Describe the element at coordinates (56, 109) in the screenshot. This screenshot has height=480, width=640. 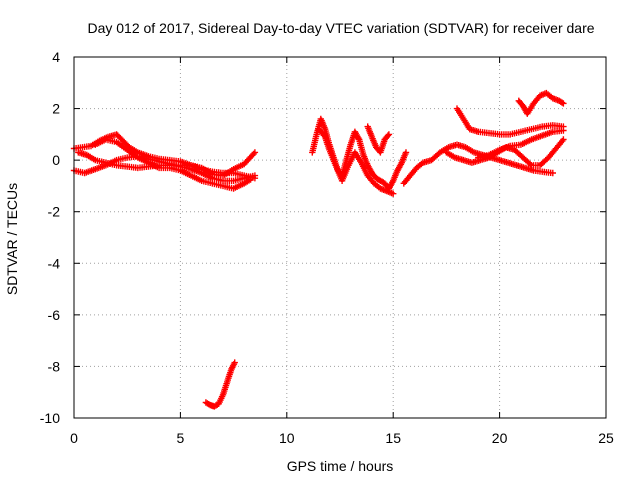
I see `y-tick-label: 2` at that location.